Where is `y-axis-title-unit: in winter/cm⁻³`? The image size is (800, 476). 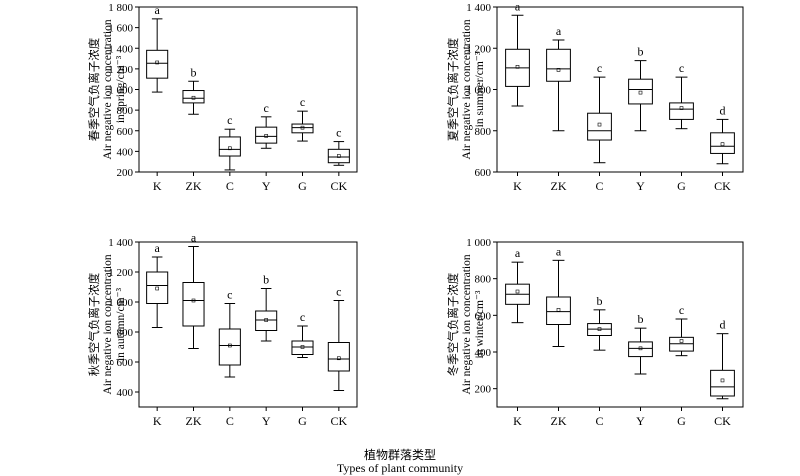
y-axis-title-unit: in winter/cm⁻³ is located at coordinates (480, 324).